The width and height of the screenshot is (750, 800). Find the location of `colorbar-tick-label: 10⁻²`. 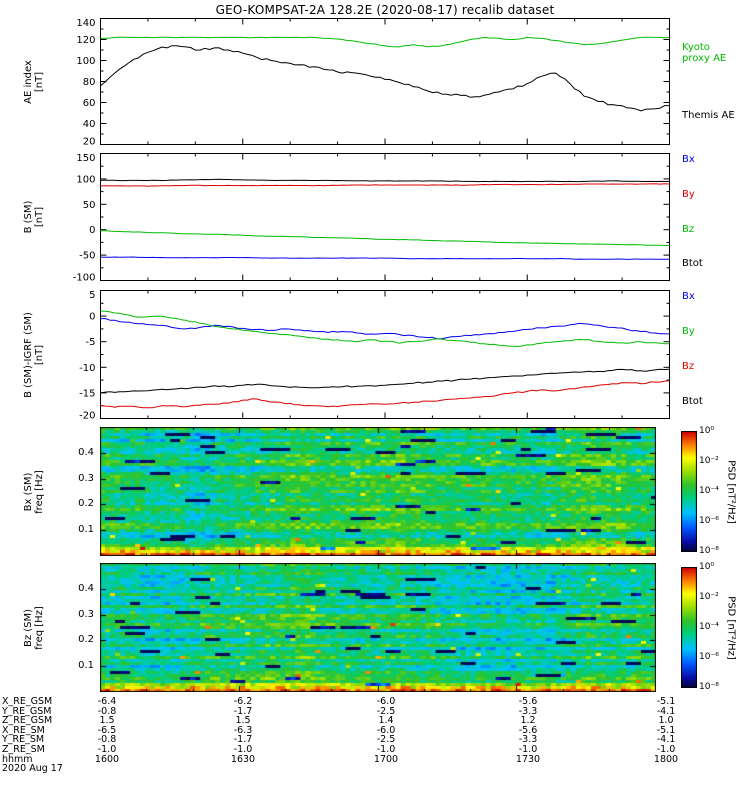

colorbar-tick-label: 10⁻² is located at coordinates (709, 597).